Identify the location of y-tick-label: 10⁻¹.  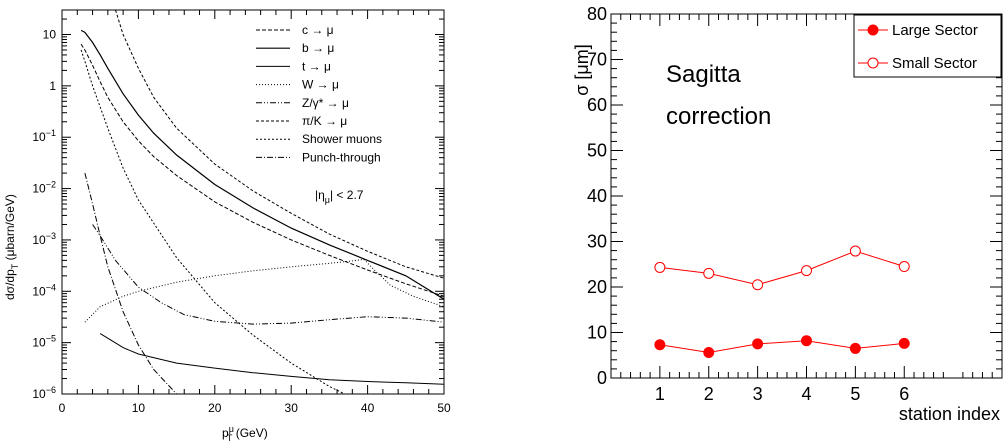
(44, 136).